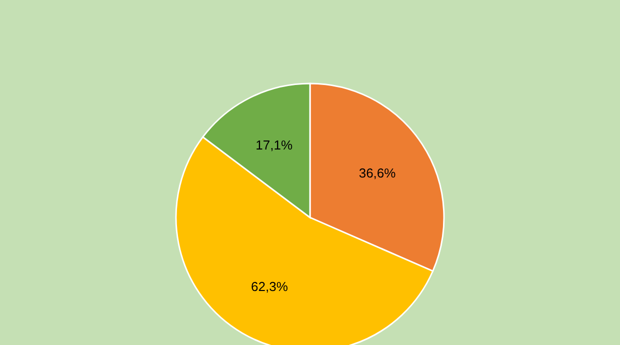 This screenshot has height=345, width=620. What do you see at coordinates (269, 286) in the screenshot?
I see `data-label: 62,3%` at bounding box center [269, 286].